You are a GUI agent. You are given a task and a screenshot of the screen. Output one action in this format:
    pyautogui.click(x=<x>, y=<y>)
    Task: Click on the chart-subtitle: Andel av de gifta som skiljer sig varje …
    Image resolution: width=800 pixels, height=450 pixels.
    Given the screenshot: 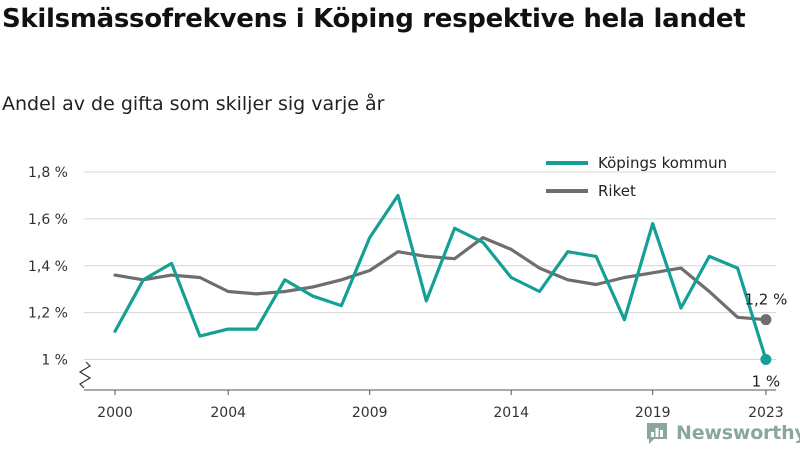 What is the action you would take?
    pyautogui.click(x=193, y=104)
    